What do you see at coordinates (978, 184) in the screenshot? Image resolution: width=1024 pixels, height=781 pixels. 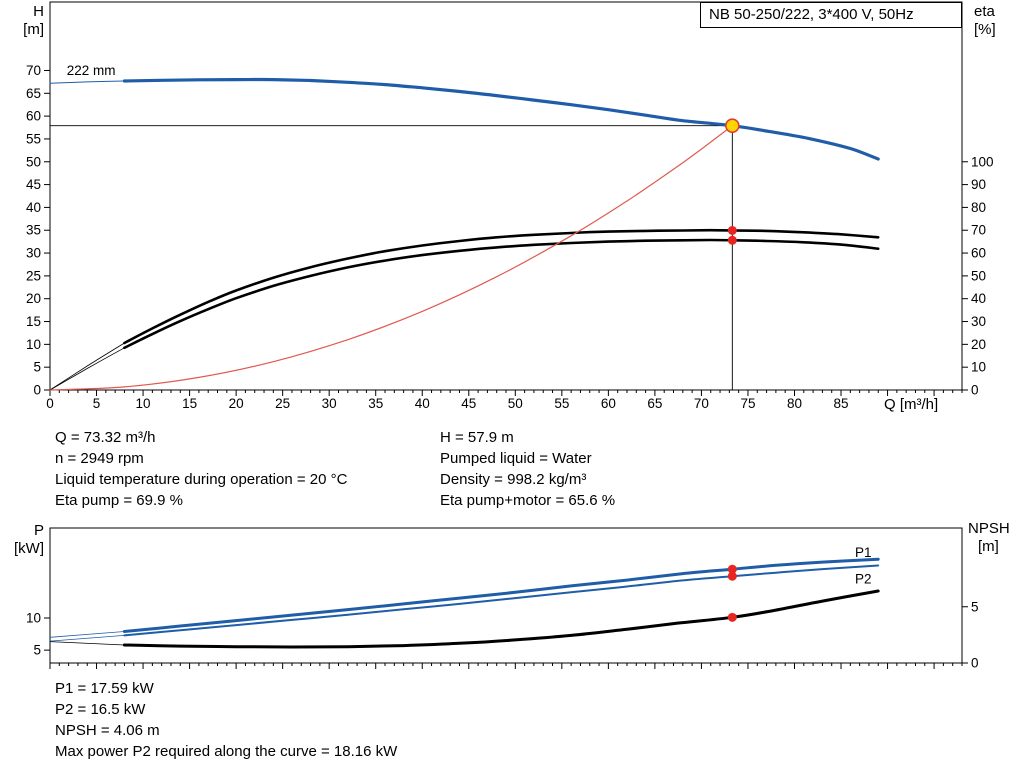 I see `y-right-tick-label: 90` at bounding box center [978, 184].